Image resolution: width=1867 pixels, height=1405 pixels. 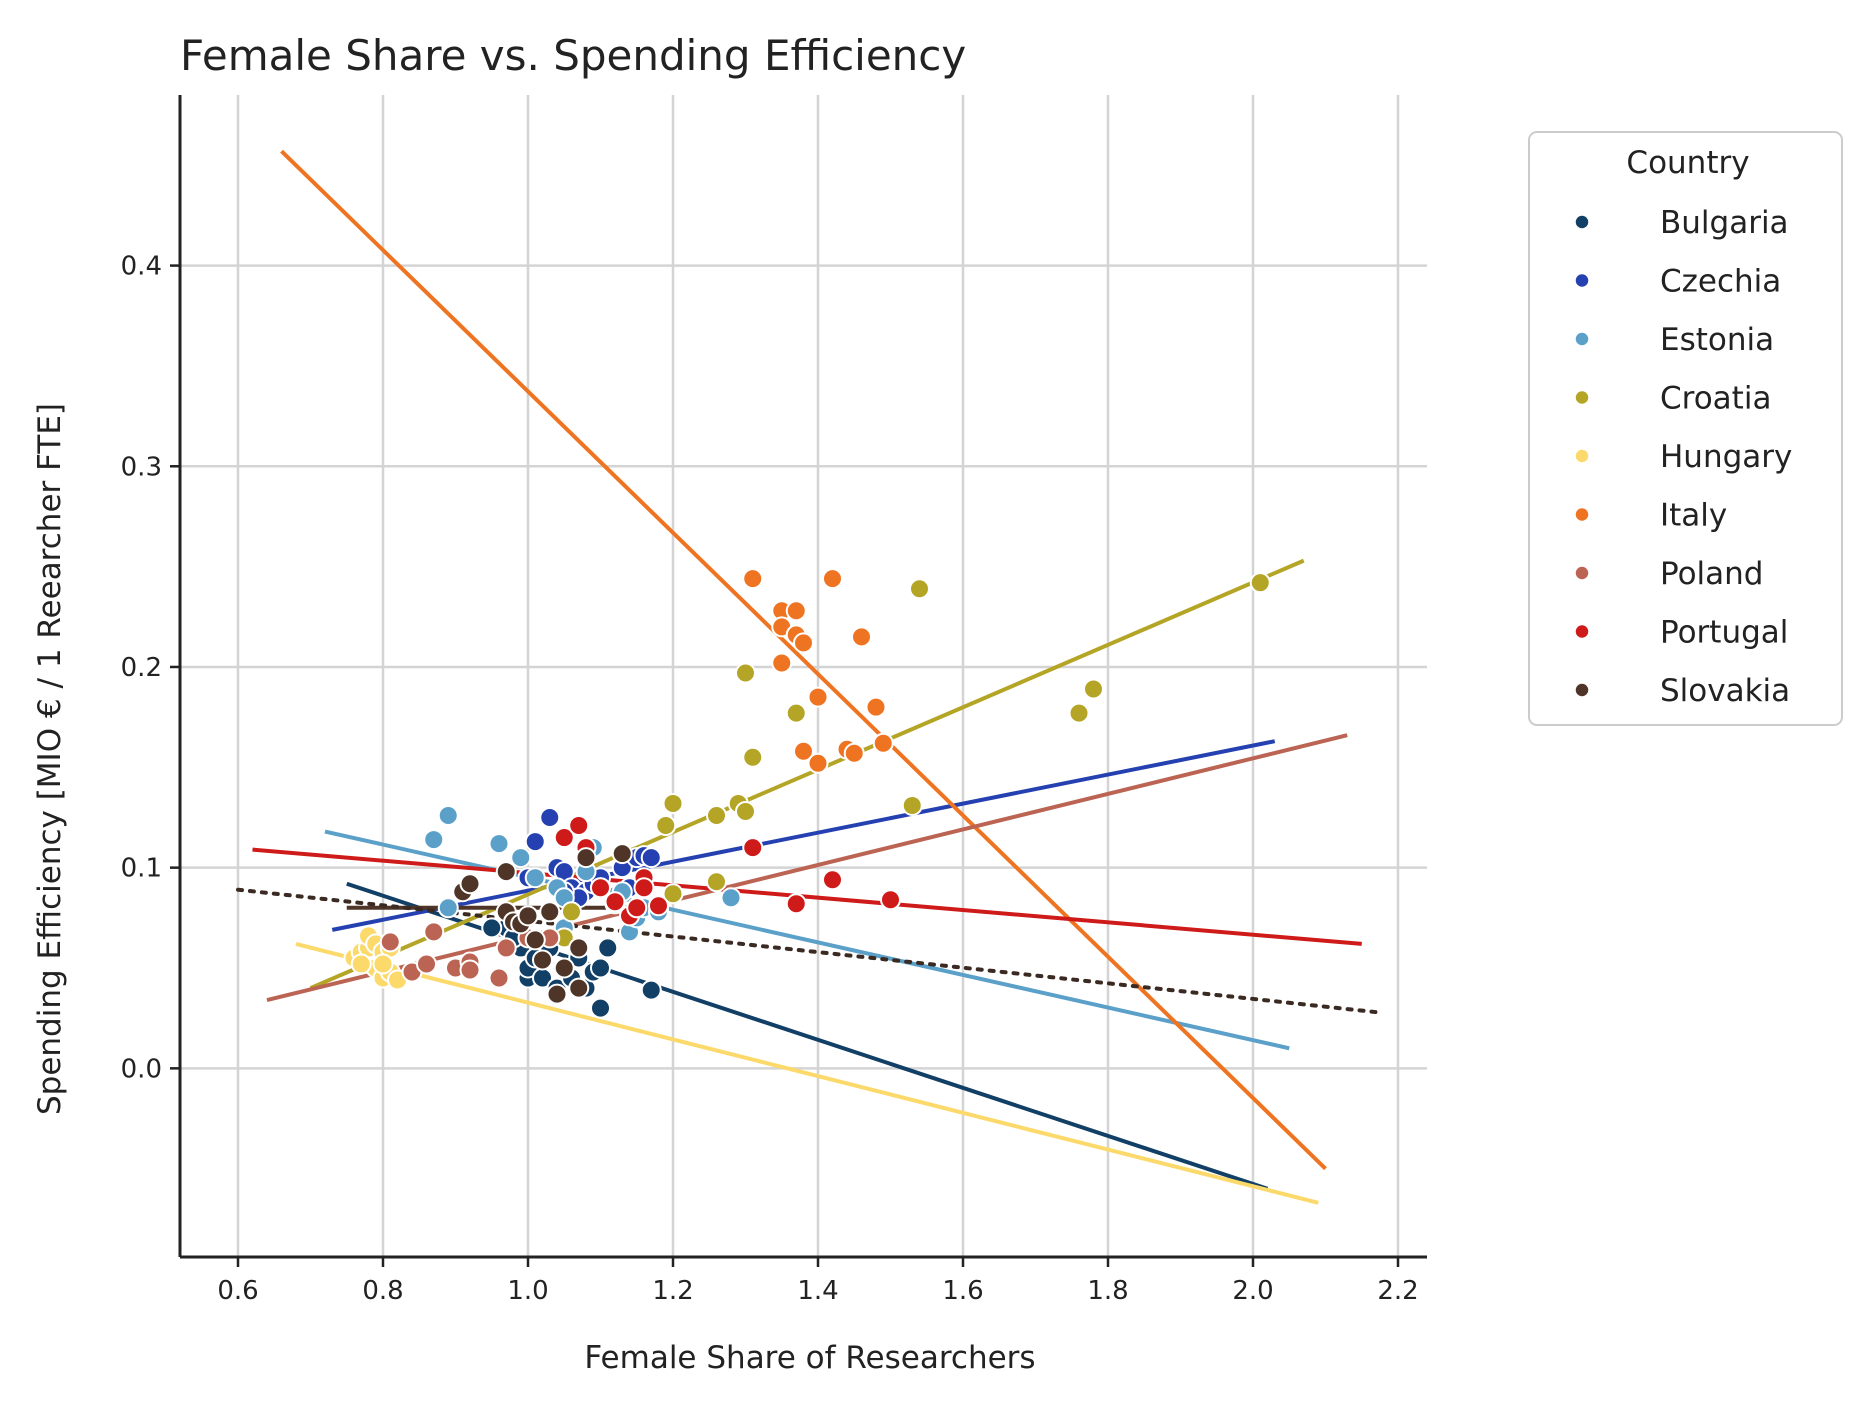 I want to click on chart-title: Female Share vs. Spending Efficiency, so click(x=573, y=55).